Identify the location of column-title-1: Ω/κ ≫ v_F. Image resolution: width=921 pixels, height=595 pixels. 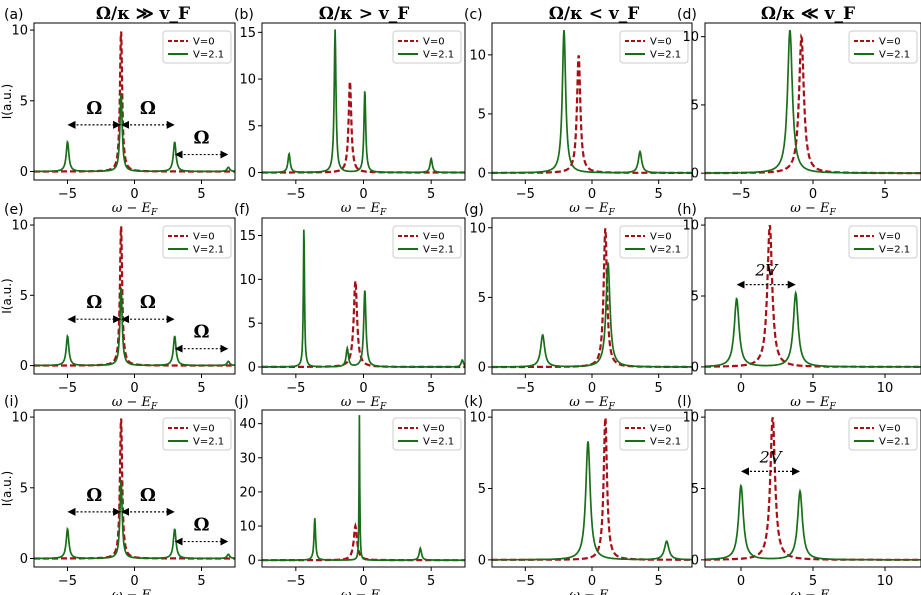
(143, 14).